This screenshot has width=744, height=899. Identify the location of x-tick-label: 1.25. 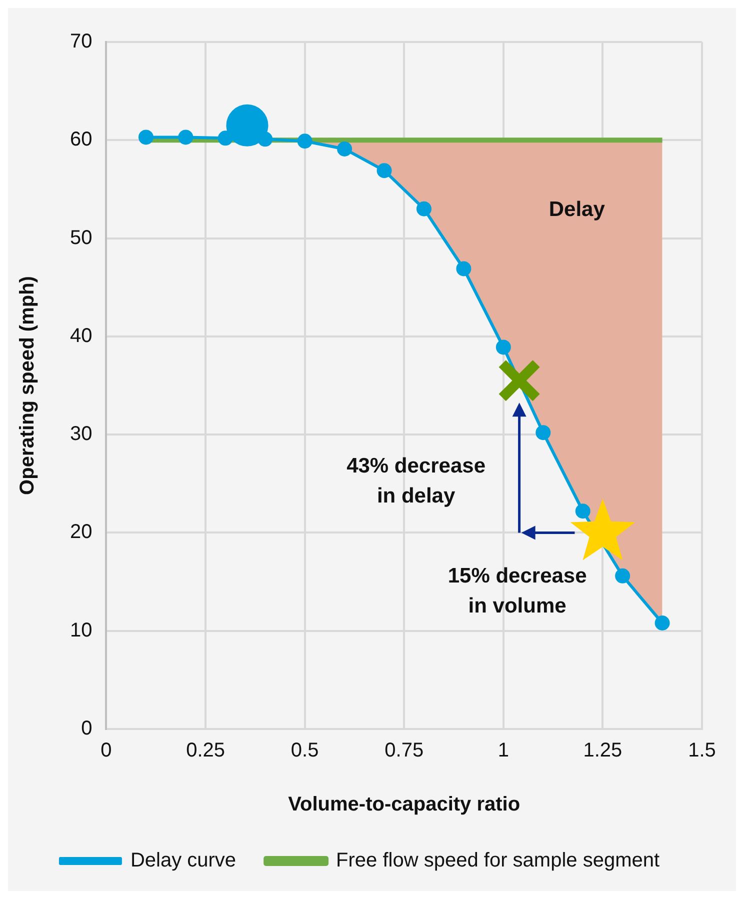
(602, 751).